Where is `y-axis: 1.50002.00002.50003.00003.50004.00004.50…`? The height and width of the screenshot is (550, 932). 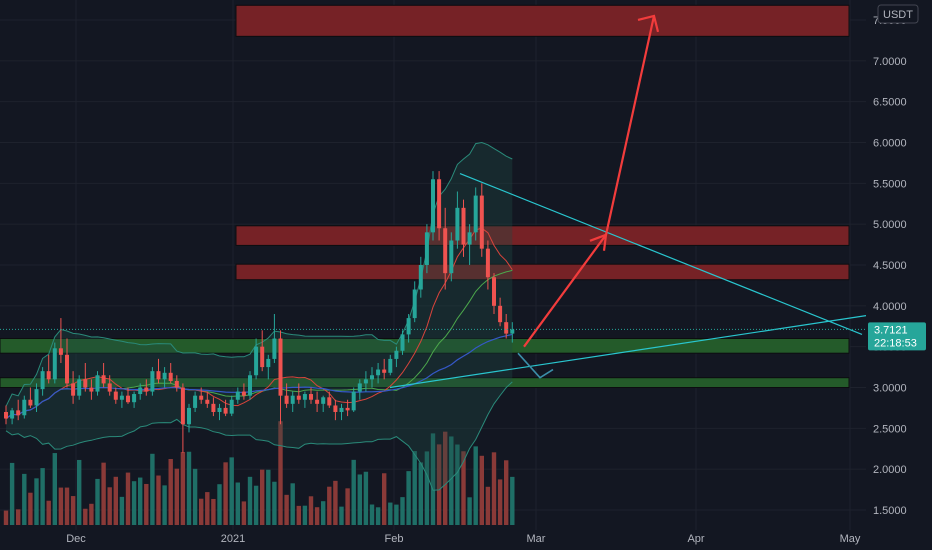
y-axis: 1.50002.00002.50003.00003.50004.00004.50… is located at coordinates (890, 266).